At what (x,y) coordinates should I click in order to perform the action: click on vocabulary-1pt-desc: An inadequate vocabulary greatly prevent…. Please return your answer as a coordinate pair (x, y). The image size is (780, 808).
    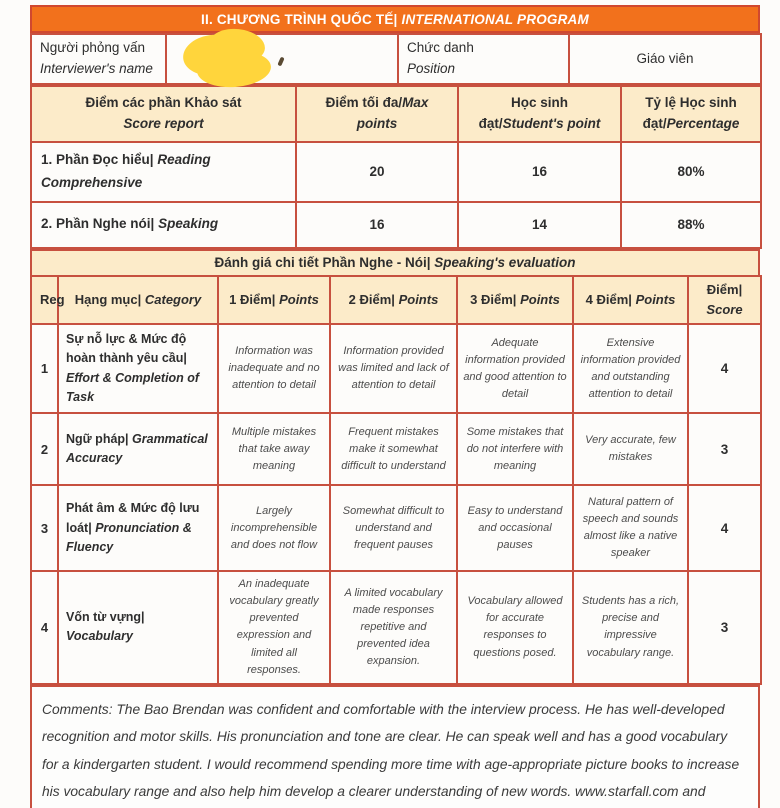
    Looking at the image, I should click on (274, 627).